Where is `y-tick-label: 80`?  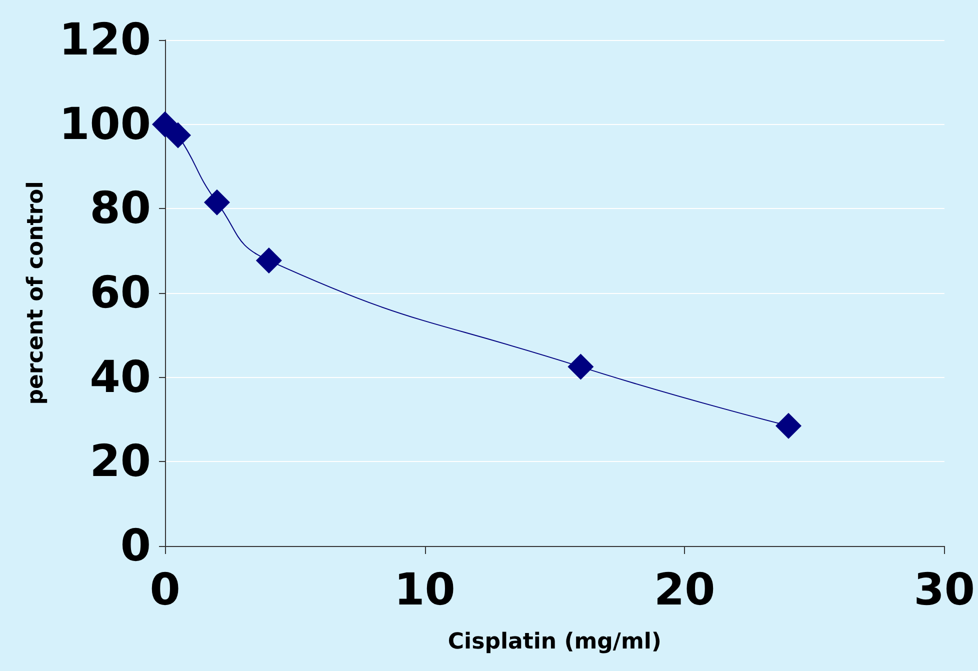
y-tick-label: 80 is located at coordinates (120, 208).